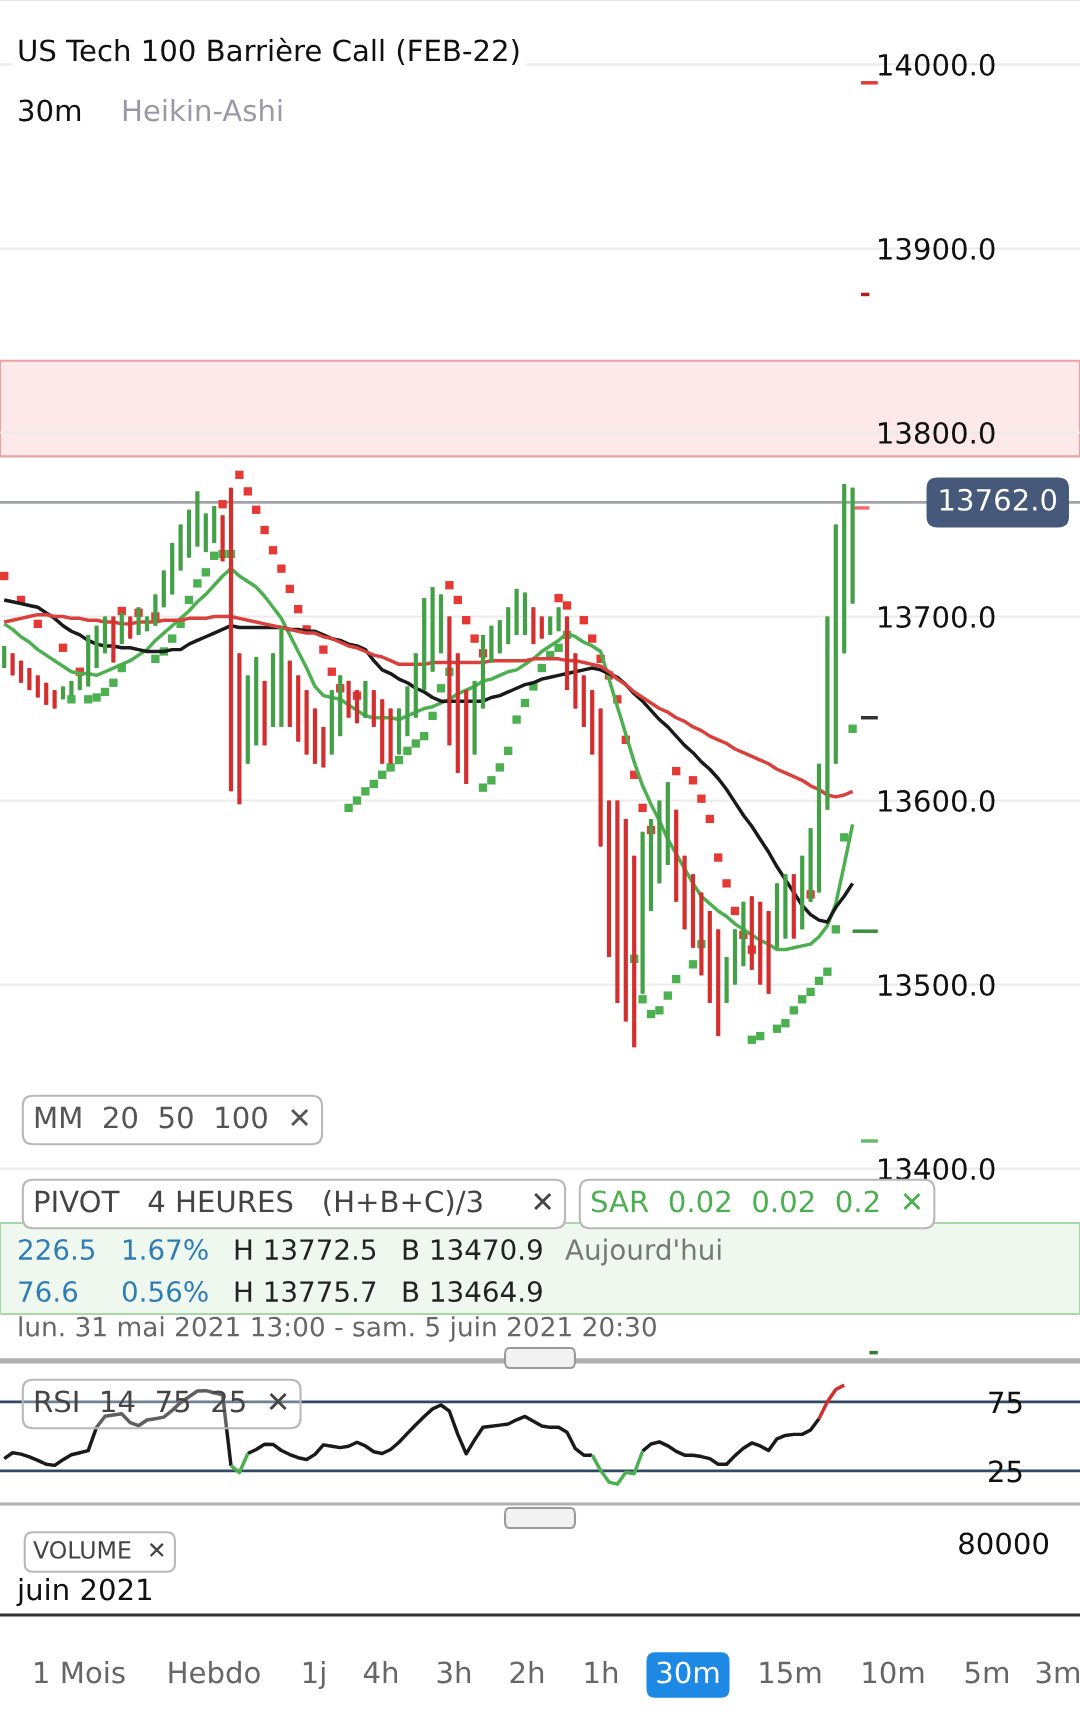 Image resolution: width=1080 pixels, height=1731 pixels. Describe the element at coordinates (937, 64) in the screenshot. I see `y-tick-label: 14000.0` at that location.